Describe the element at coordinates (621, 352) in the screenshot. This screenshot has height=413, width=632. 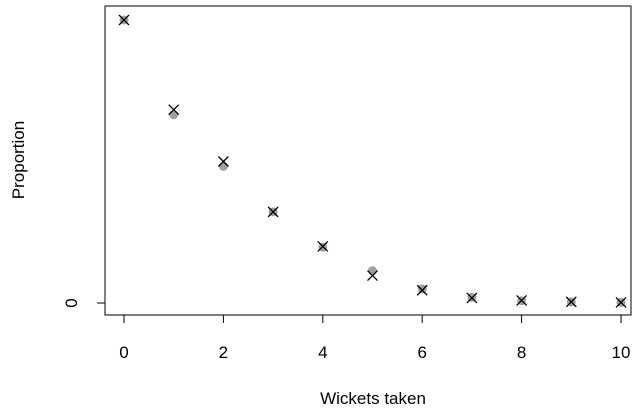
I see `x-tick-label: 10` at that location.